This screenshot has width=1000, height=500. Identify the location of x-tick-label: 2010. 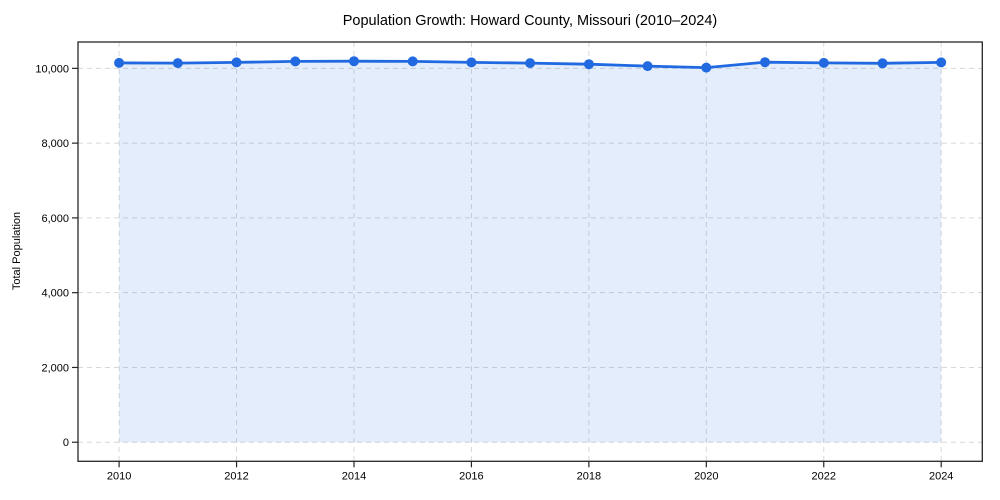
(119, 476).